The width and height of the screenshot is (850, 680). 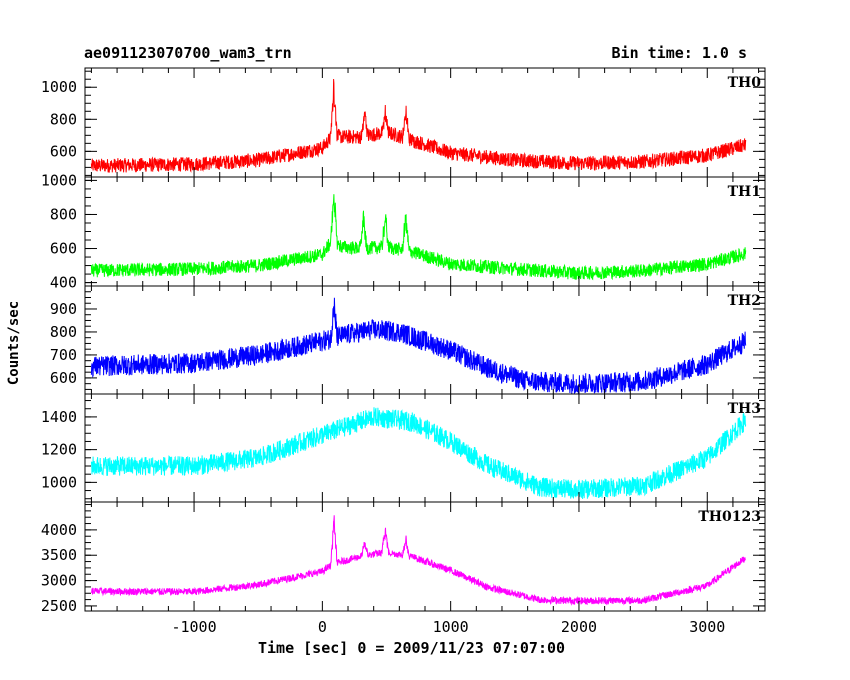 What do you see at coordinates (59, 417) in the screenshot?
I see `y-tick-label: 1400` at bounding box center [59, 417].